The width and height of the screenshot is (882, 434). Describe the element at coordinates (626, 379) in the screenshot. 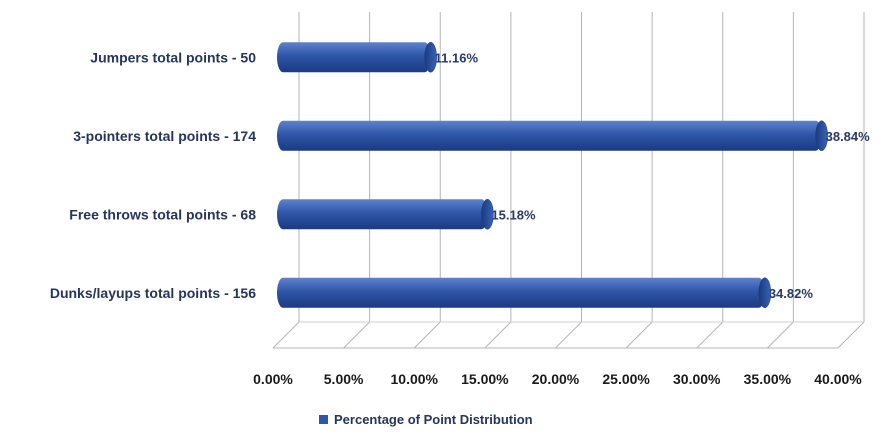

I see `x-tick-label: 25.00%` at that location.